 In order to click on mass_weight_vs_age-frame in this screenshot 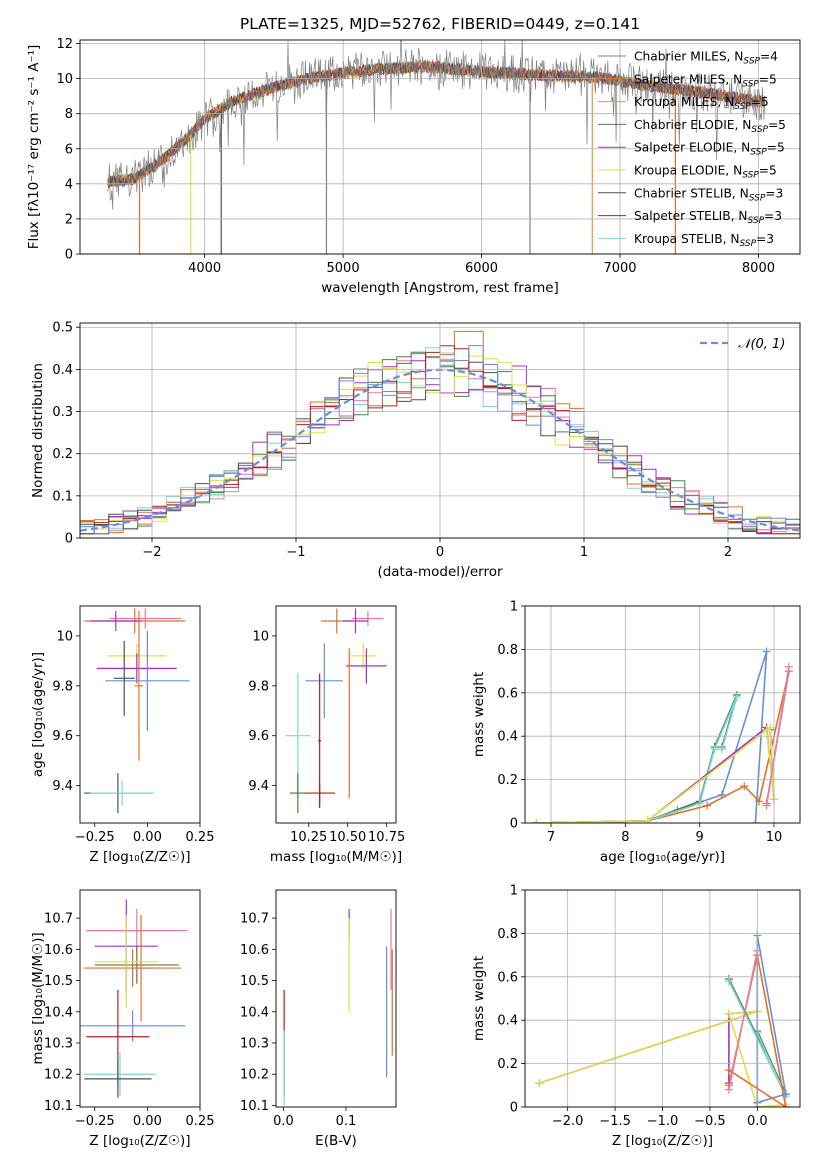, I will do `click(662, 714)`.